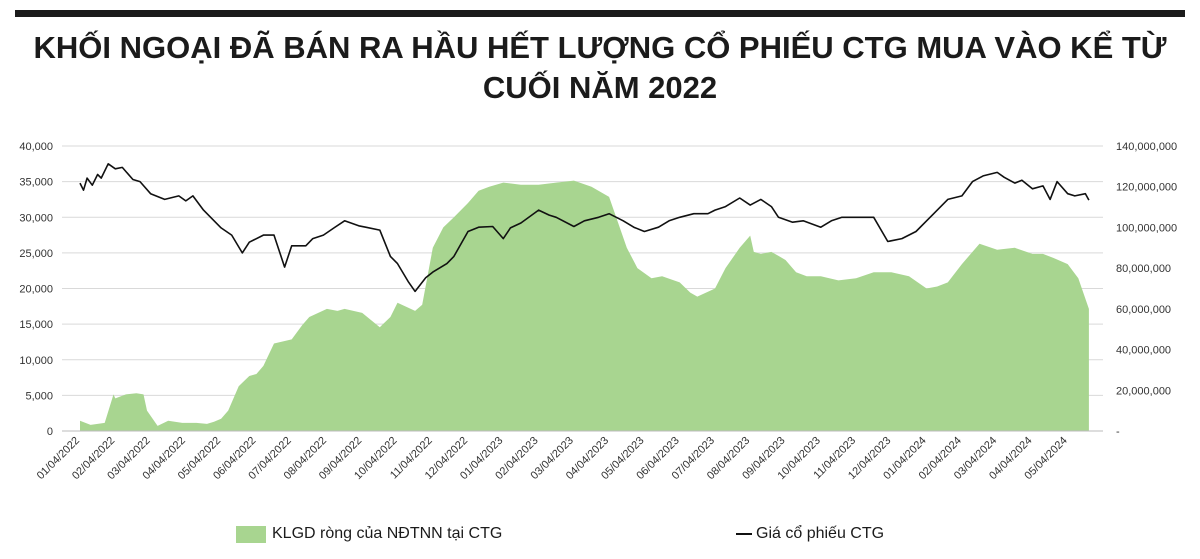 Image resolution: width=1200 pixels, height=559 pixels. I want to click on legend-line-item: Giá cổ phiếu CTG, so click(810, 534).